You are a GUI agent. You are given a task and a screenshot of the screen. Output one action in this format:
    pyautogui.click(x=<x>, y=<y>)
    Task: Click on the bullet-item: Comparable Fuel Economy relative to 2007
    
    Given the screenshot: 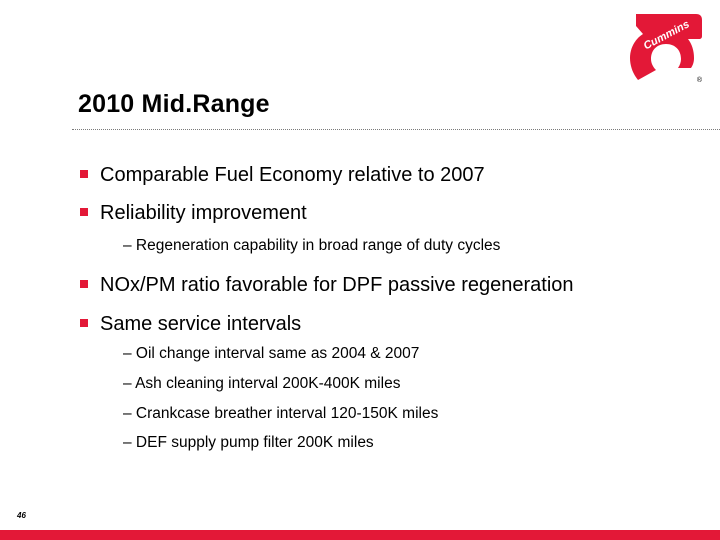 What is the action you would take?
    pyautogui.click(x=282, y=175)
    